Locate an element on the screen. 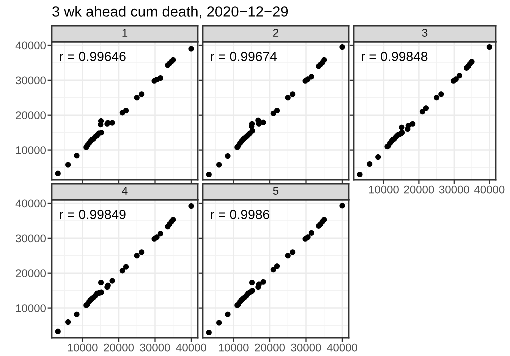 The width and height of the screenshot is (510, 356). annotation: r = 0.99646 is located at coordinates (93, 57).